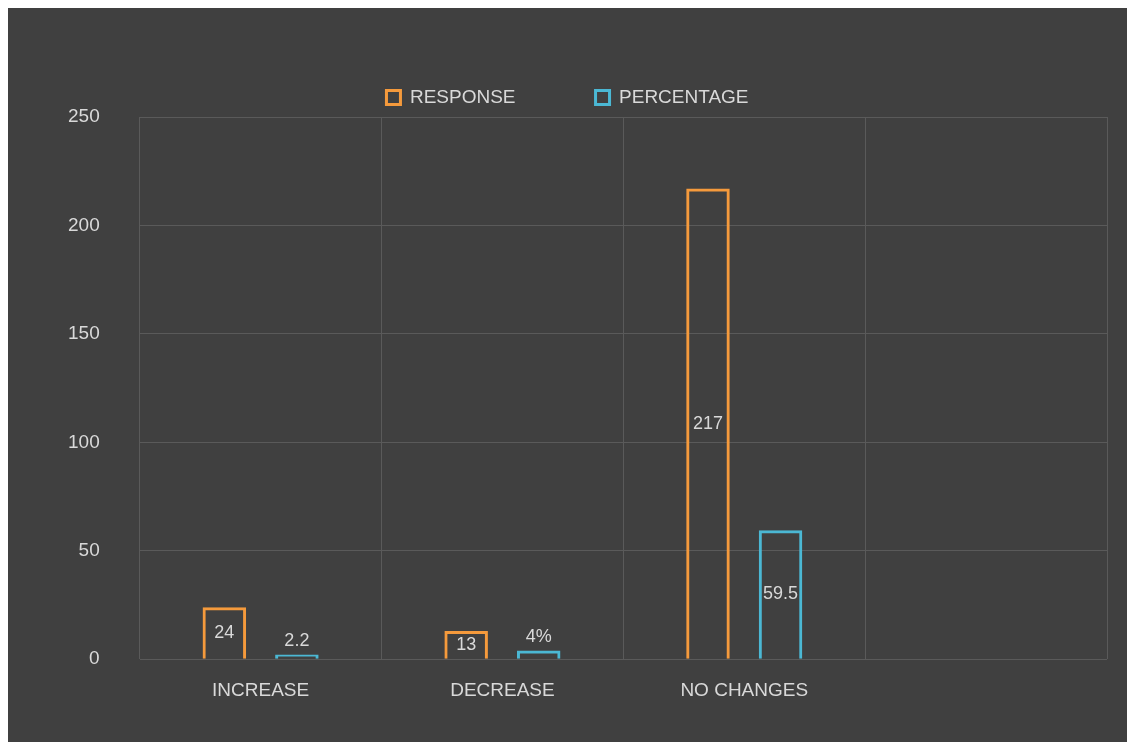 This screenshot has width=1135, height=750. What do you see at coordinates (684, 96) in the screenshot?
I see `legend-label: PERCENTAGE` at bounding box center [684, 96].